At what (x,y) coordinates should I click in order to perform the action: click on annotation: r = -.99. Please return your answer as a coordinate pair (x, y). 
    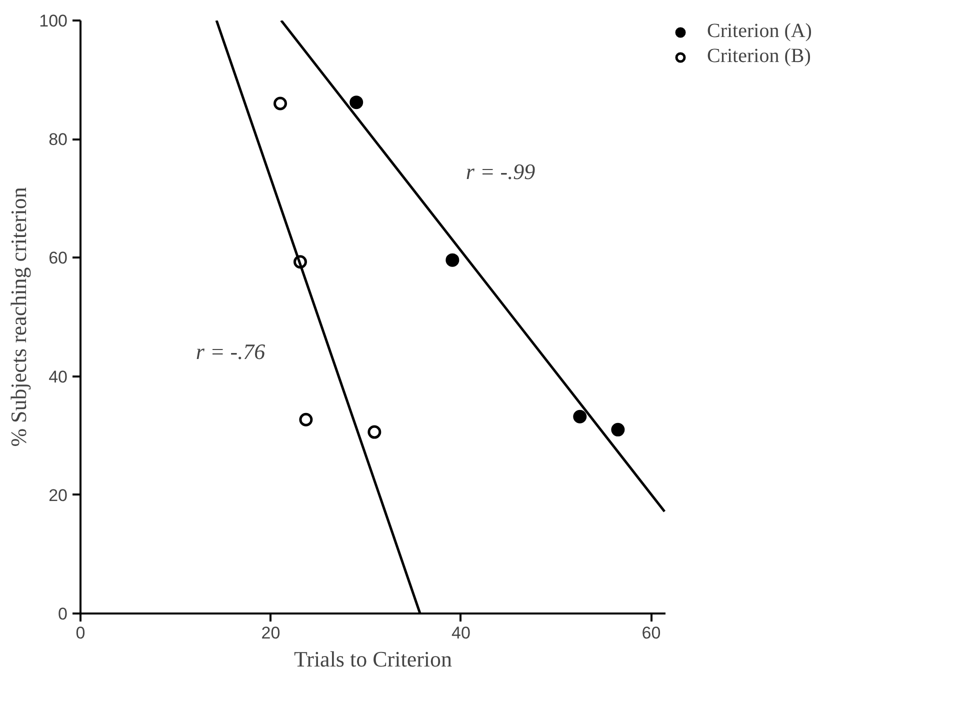
    Looking at the image, I should click on (501, 171).